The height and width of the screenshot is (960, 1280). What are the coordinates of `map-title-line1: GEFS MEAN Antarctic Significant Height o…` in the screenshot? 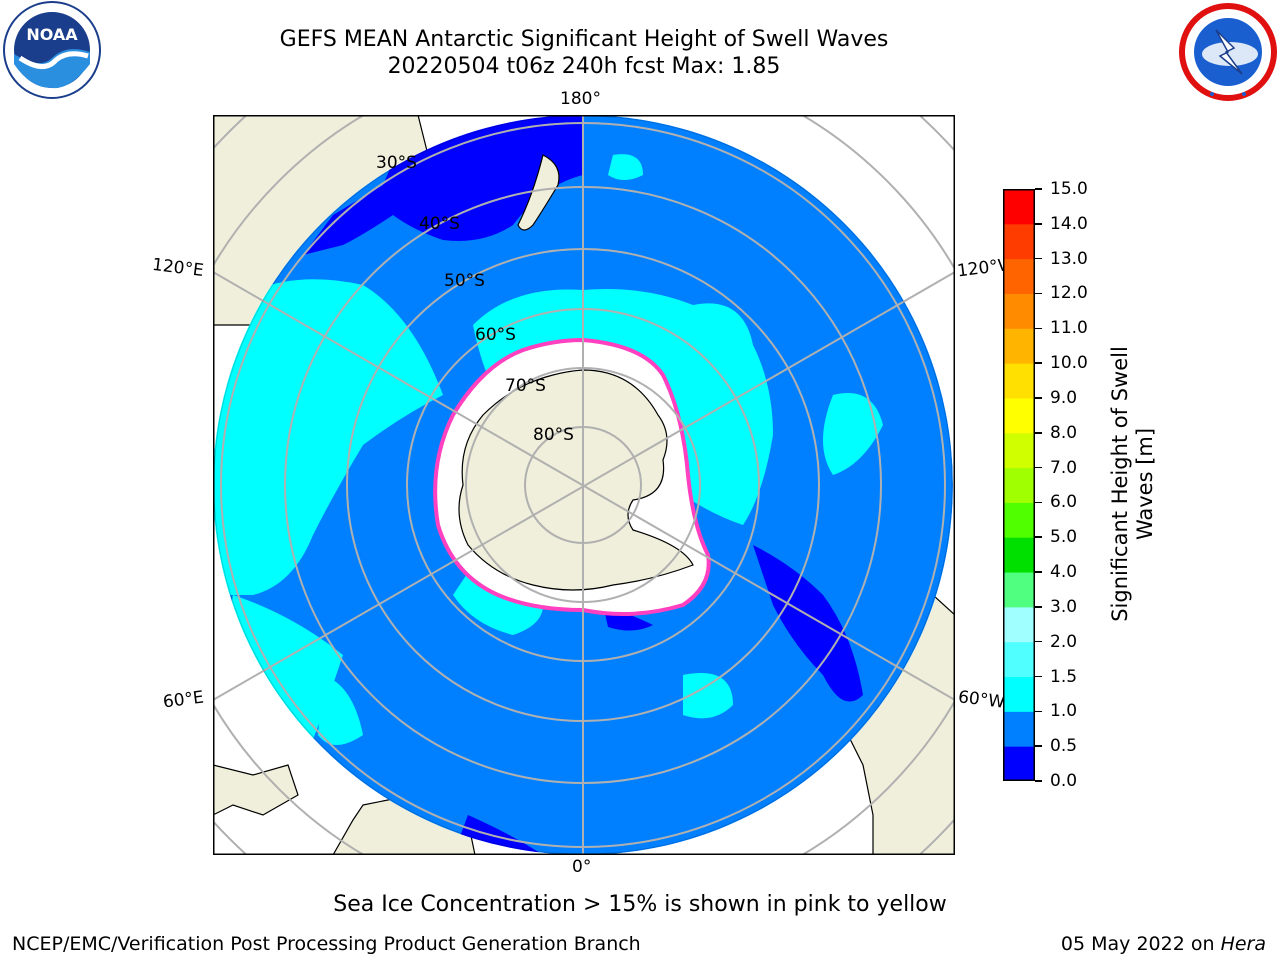 It's located at (584, 39).